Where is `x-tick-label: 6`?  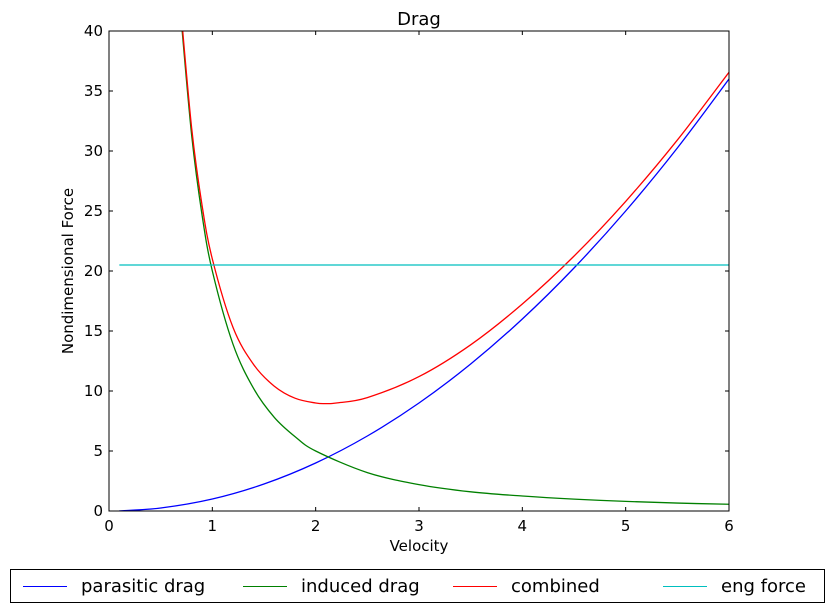 x-tick-label: 6 is located at coordinates (729, 526).